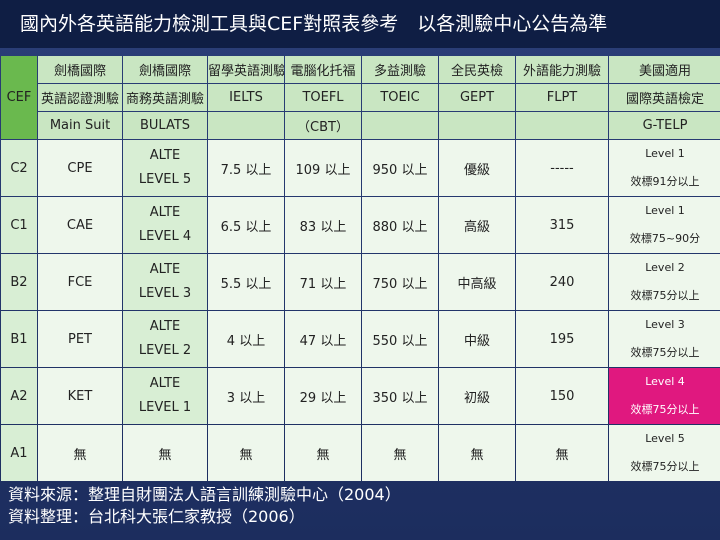 The height and width of the screenshot is (540, 720). What do you see at coordinates (80, 396) in the screenshot?
I see `main-suite-cell: KET` at bounding box center [80, 396].